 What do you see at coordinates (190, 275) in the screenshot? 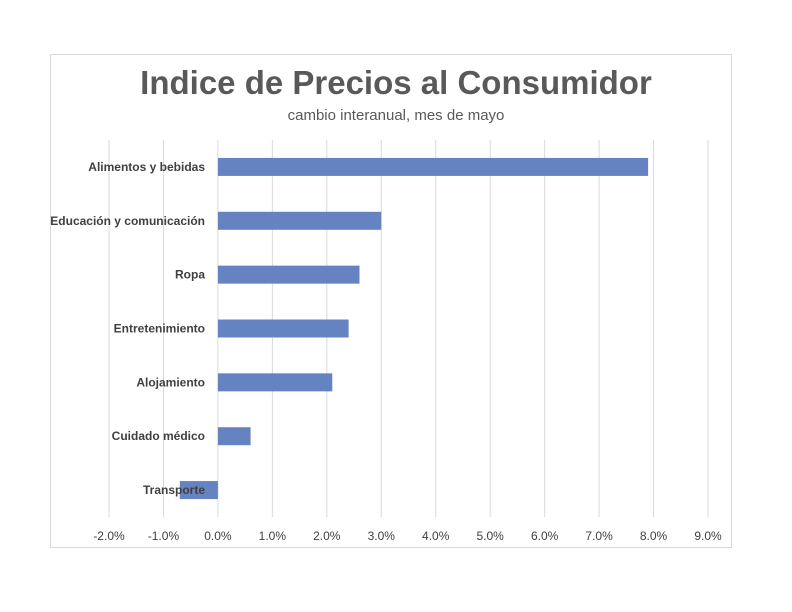
I see `category-label: Ropa` at bounding box center [190, 275].